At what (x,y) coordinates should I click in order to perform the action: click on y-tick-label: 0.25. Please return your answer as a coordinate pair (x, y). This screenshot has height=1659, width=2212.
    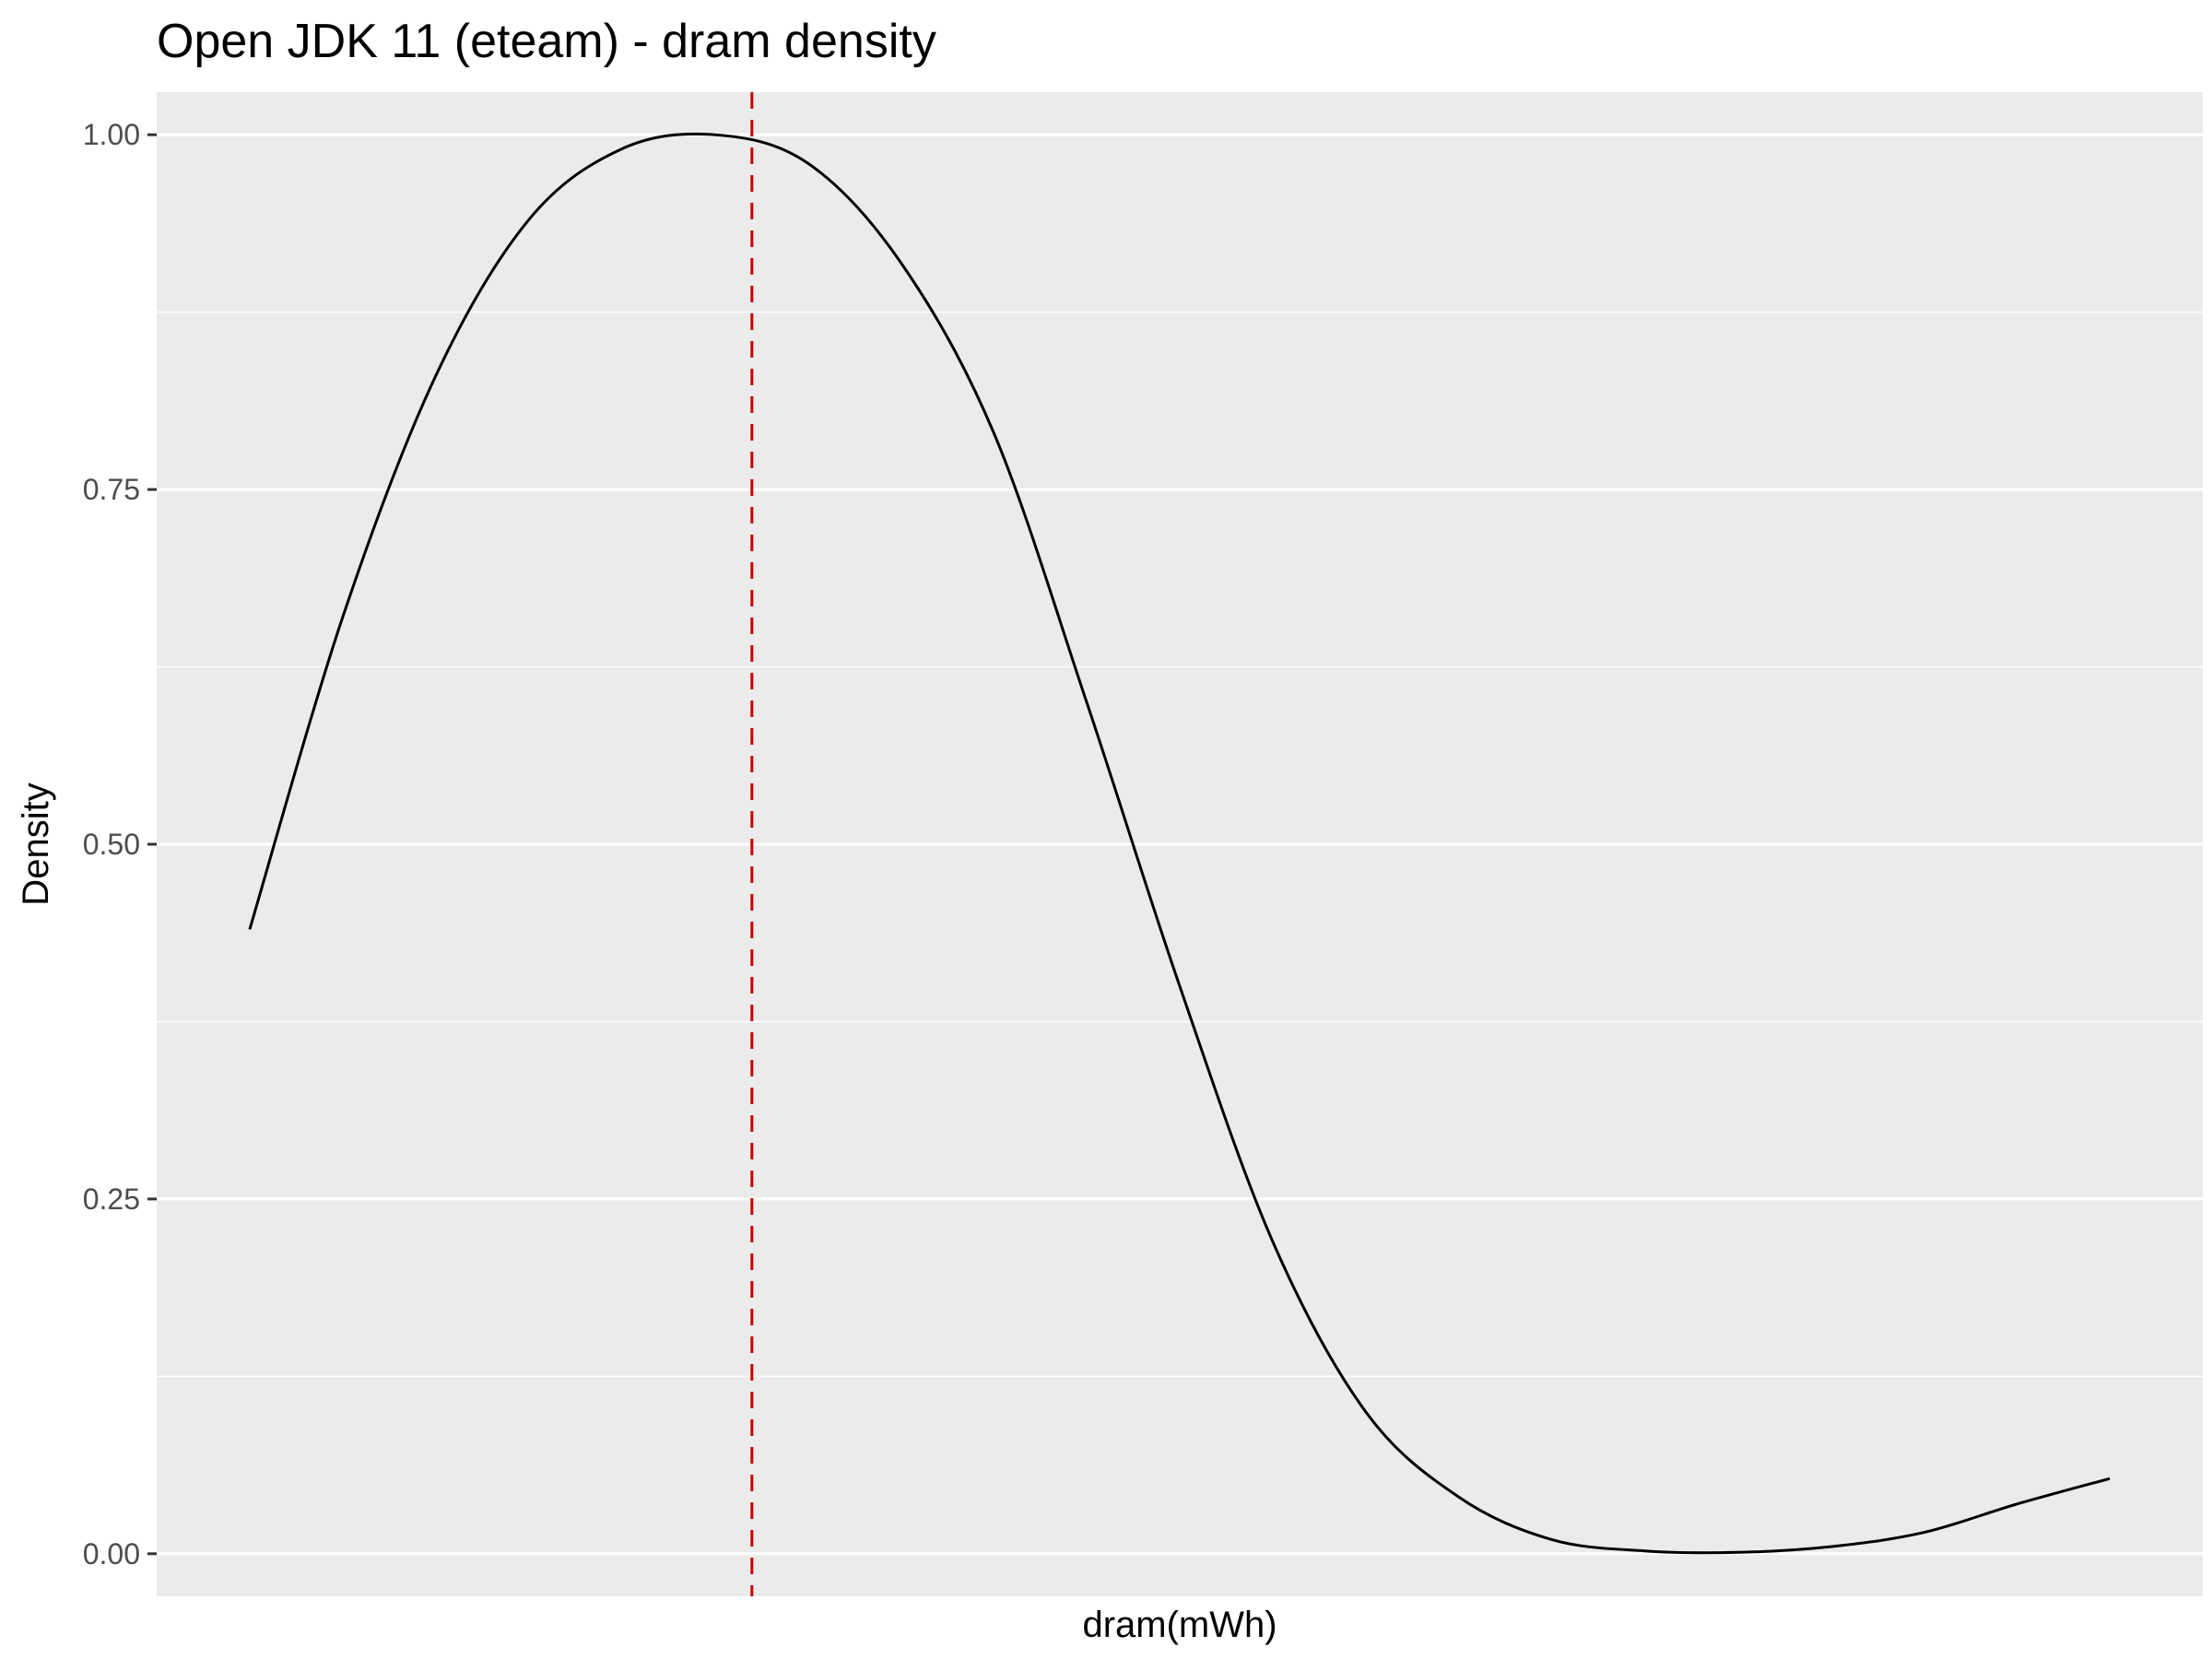
    Looking at the image, I should click on (111, 1199).